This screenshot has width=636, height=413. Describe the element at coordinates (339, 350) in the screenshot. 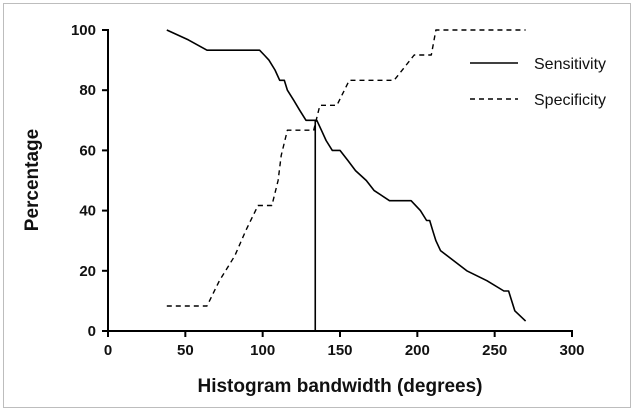

I see `x-tick-label: 150` at that location.